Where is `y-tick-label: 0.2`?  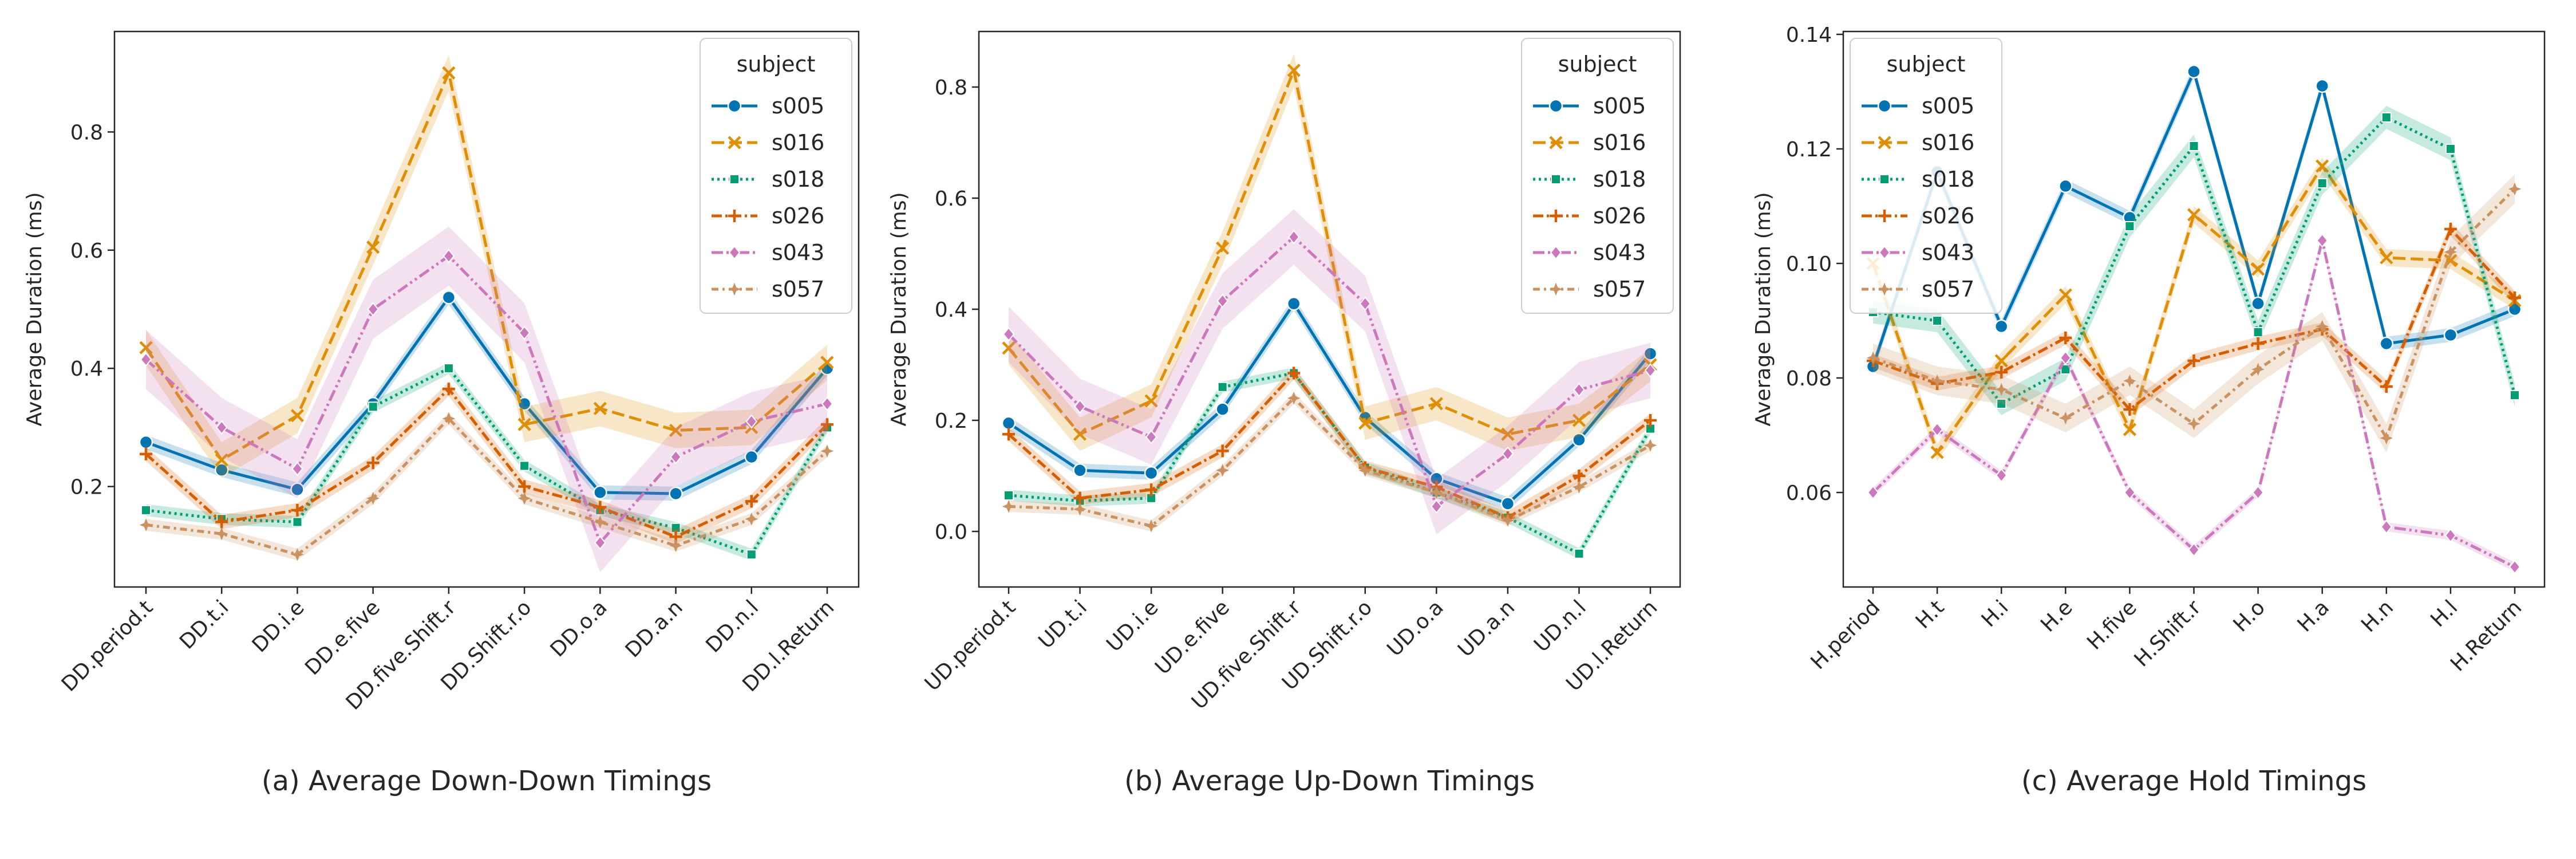
y-tick-label: 0.2 is located at coordinates (951, 421).